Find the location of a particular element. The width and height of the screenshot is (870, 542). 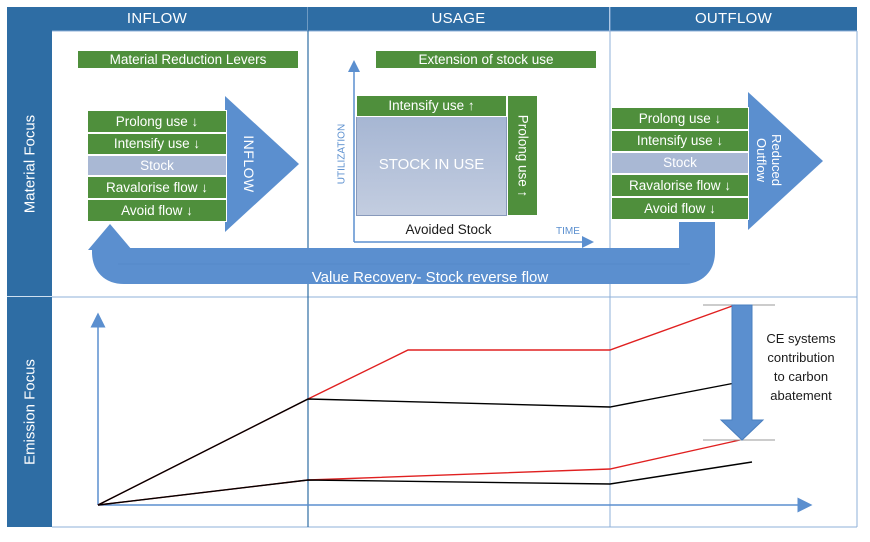

abatement-annotation-line1: CE systems is located at coordinates (801, 338).